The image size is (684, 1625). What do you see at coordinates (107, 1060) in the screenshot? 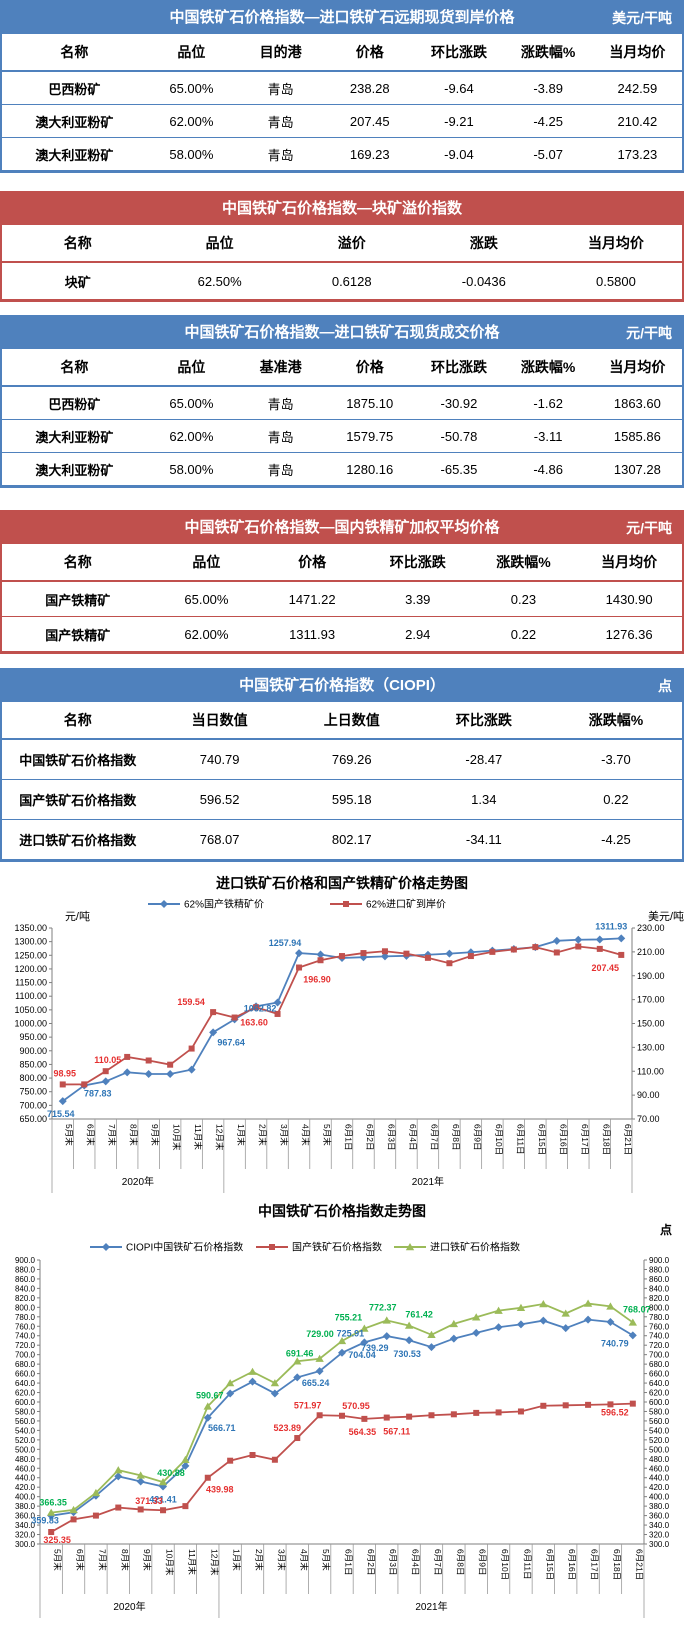
I see `svg-text: 110.05` at bounding box center [107, 1060].